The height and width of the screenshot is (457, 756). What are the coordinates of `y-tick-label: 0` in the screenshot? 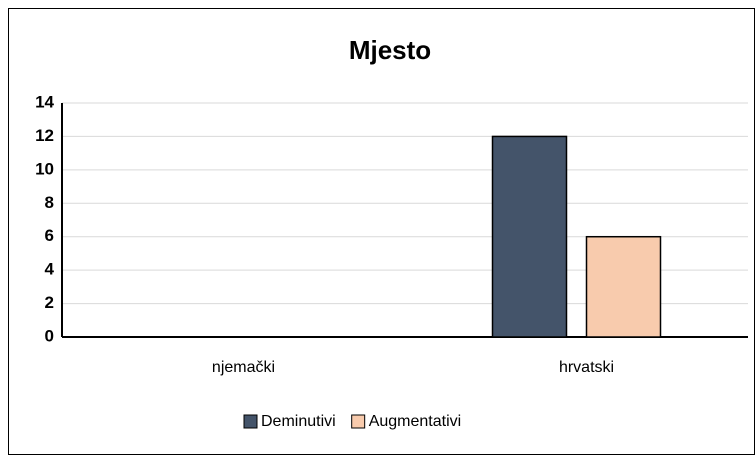 It's located at (49, 335).